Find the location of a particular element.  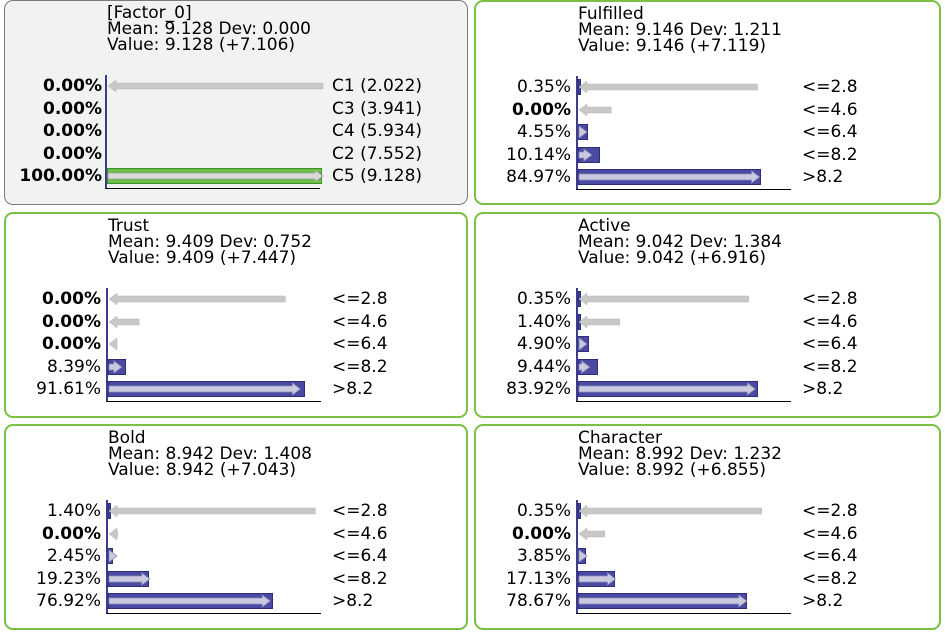

node-name: Bold is located at coordinates (127, 438).